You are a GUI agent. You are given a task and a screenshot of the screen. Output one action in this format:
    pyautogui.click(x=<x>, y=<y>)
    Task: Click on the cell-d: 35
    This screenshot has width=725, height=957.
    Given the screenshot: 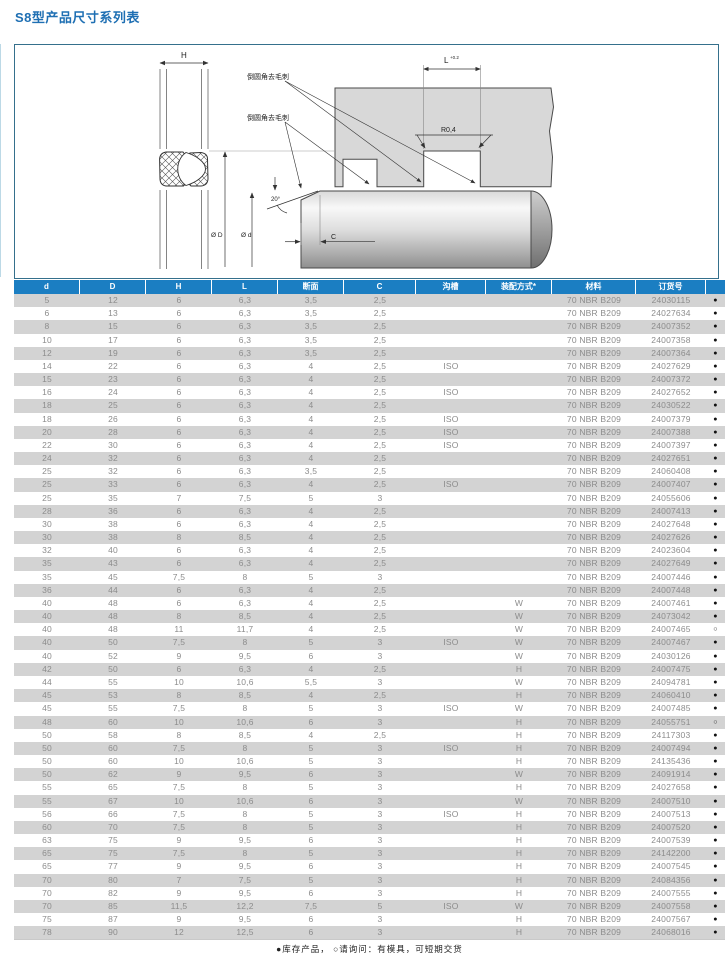 What is the action you would take?
    pyautogui.click(x=47, y=576)
    